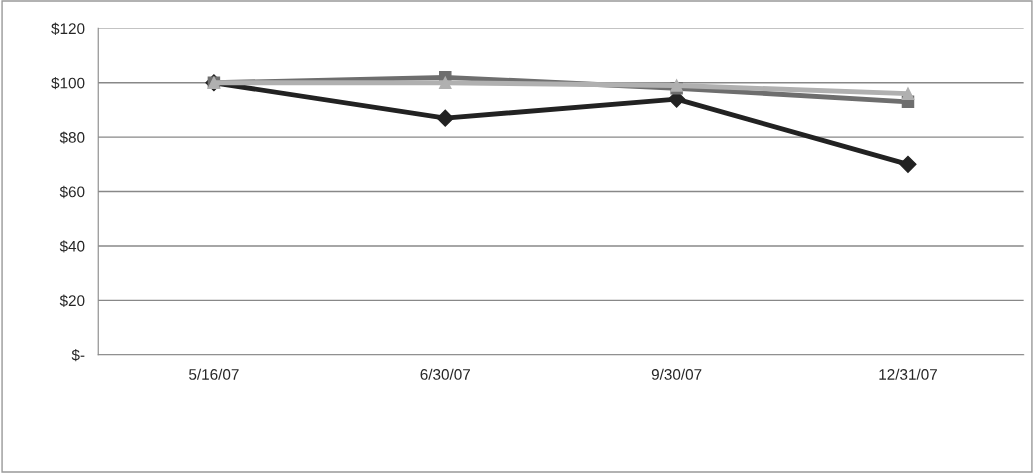 The image size is (1034, 473). Describe the element at coordinates (72, 246) in the screenshot. I see `y-tick-label: $40` at that location.